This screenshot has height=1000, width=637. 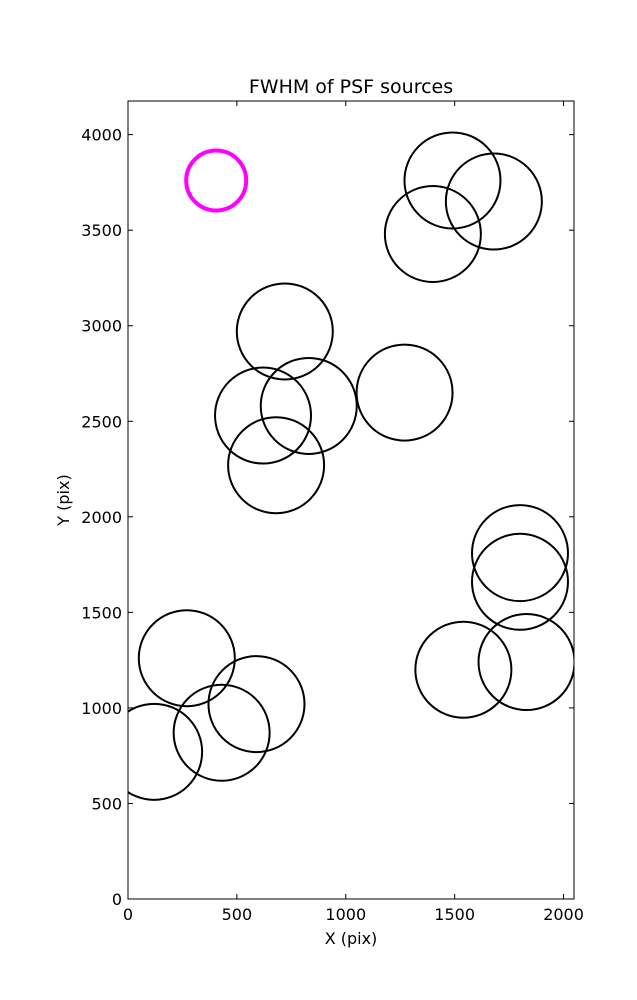 I want to click on y-tick-label: 500, so click(x=106, y=803).